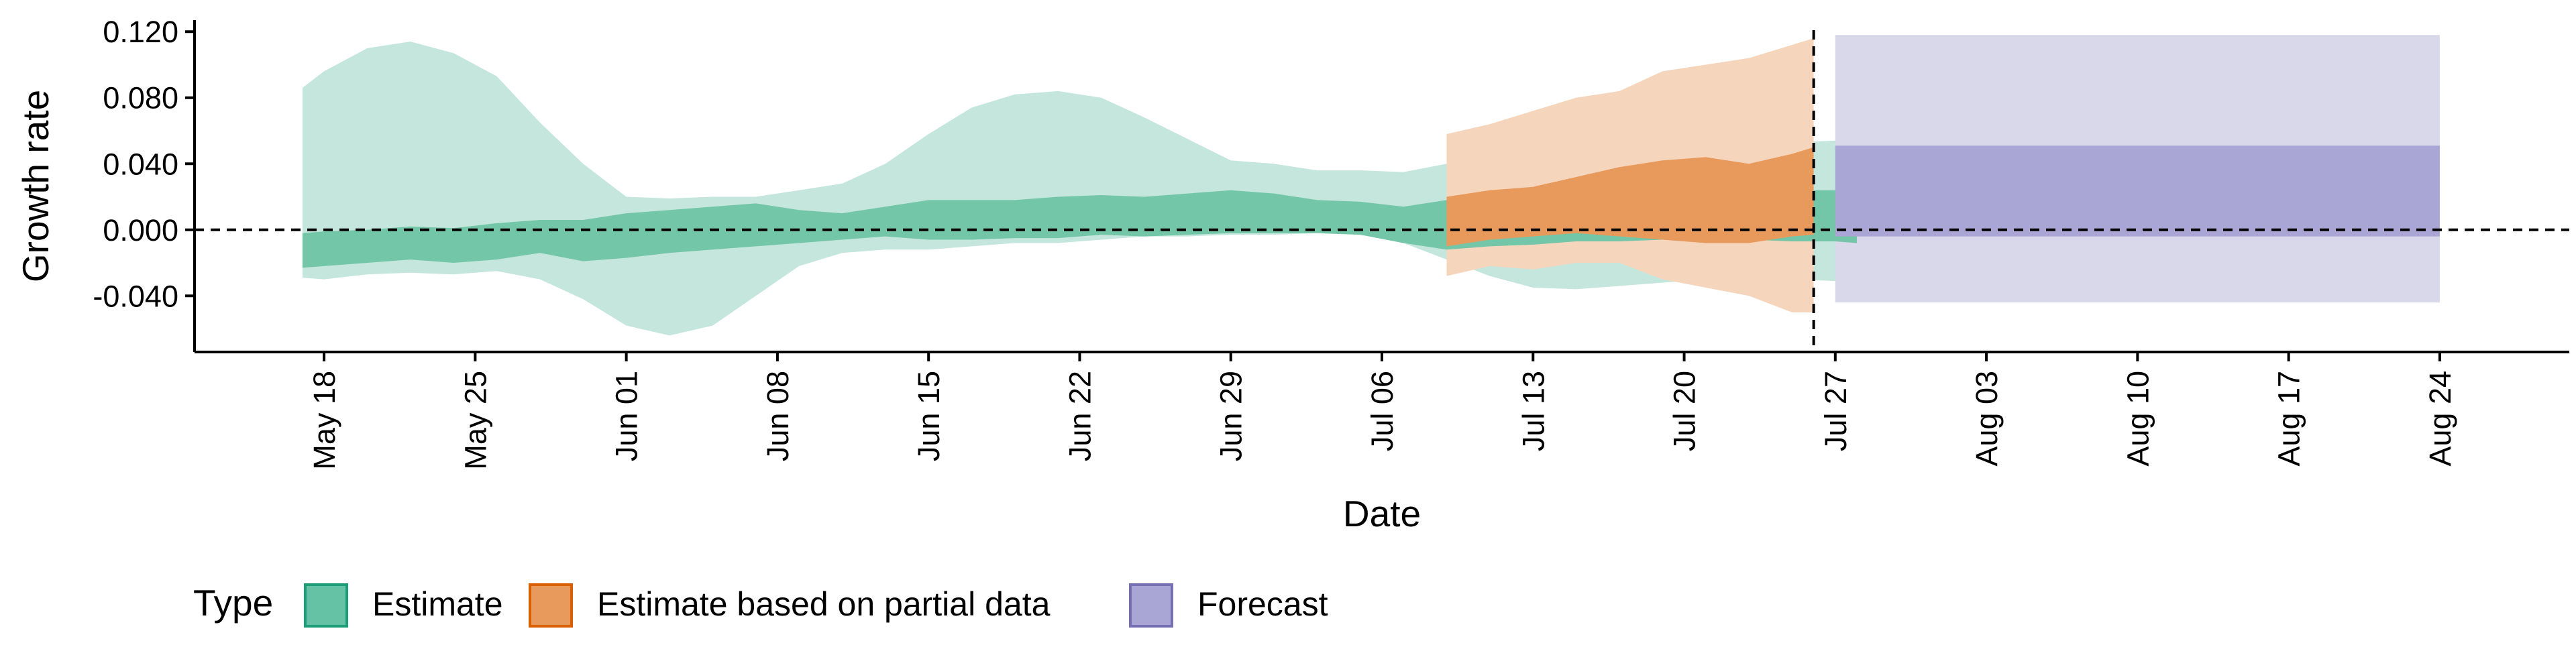 This screenshot has height=647, width=2576. I want to click on x-tick-label: Jul 06, so click(1382, 411).